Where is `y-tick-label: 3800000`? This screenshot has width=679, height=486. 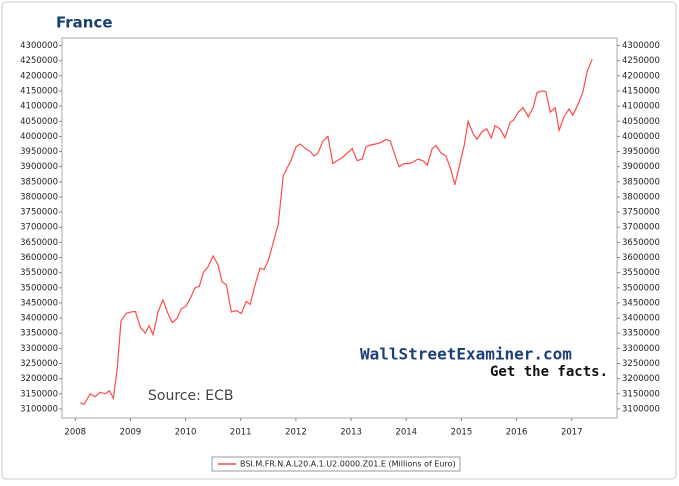
y-tick-label: 3800000 is located at coordinates (39, 197).